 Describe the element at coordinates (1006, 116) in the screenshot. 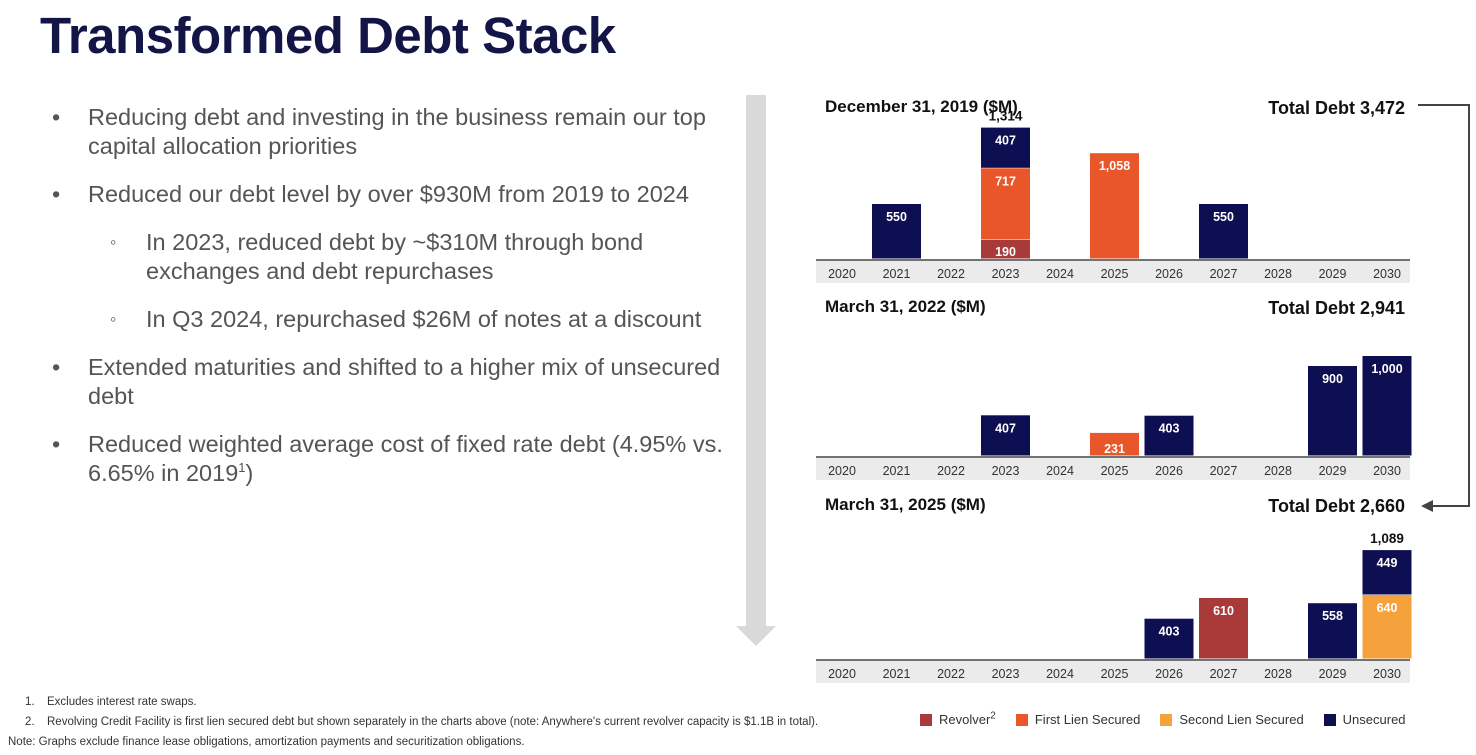

I see `stack-total-label: 1,314` at that location.